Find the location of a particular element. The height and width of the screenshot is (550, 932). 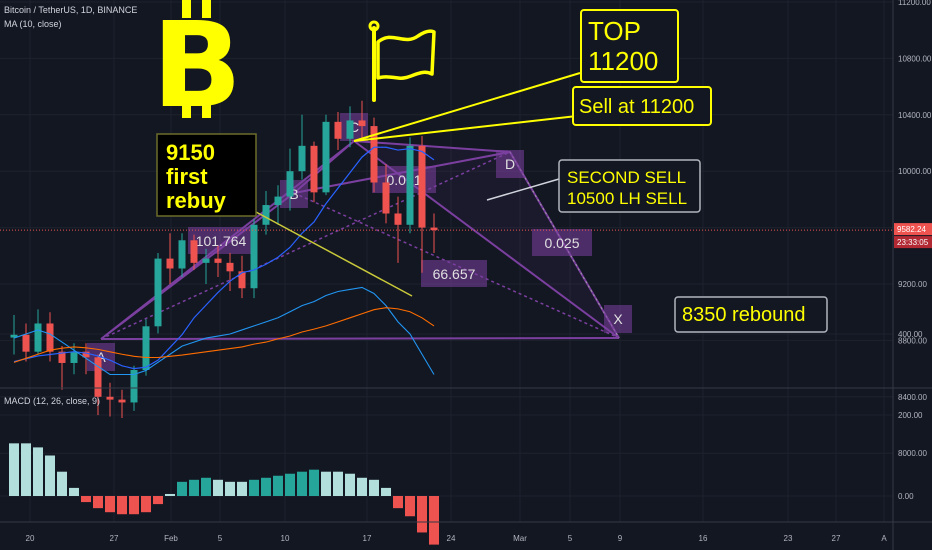

pattern-leg-bx is located at coordinates (456, 265).